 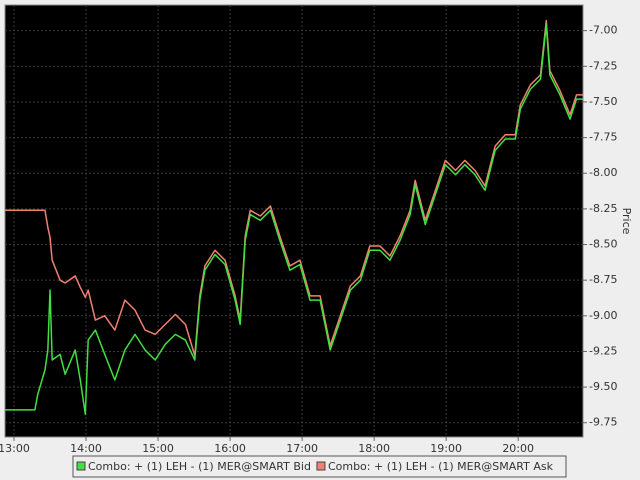 What do you see at coordinates (441, 466) in the screenshot?
I see `legend-label: Combo: + (1) LEH - (1) MER@SMART Ask` at bounding box center [441, 466].